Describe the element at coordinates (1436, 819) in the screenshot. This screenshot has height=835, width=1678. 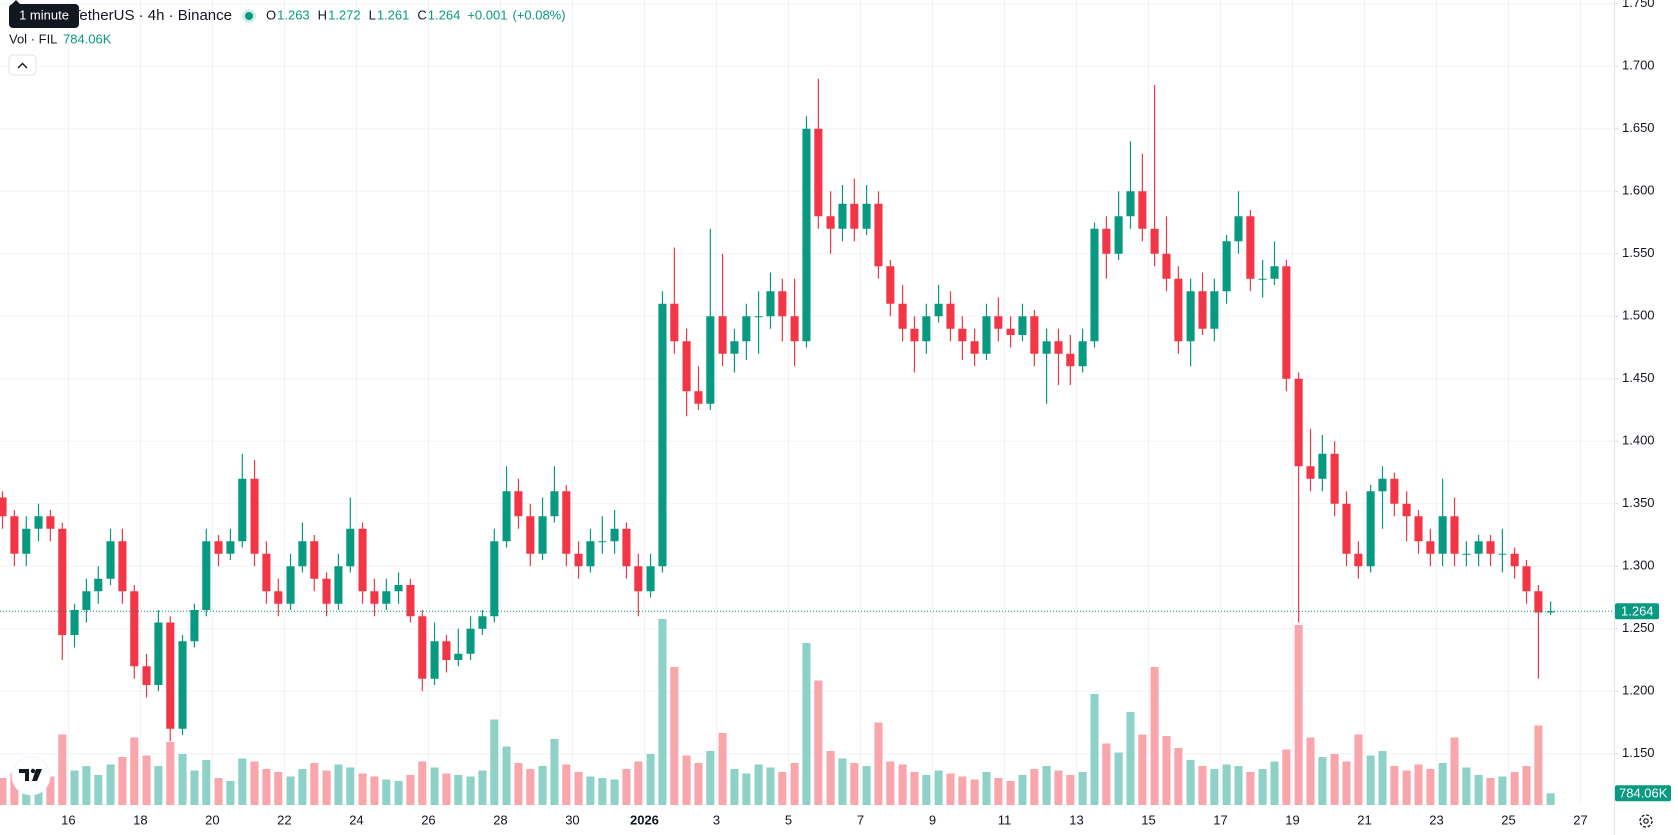
I see `x-tick-label: 23` at that location.